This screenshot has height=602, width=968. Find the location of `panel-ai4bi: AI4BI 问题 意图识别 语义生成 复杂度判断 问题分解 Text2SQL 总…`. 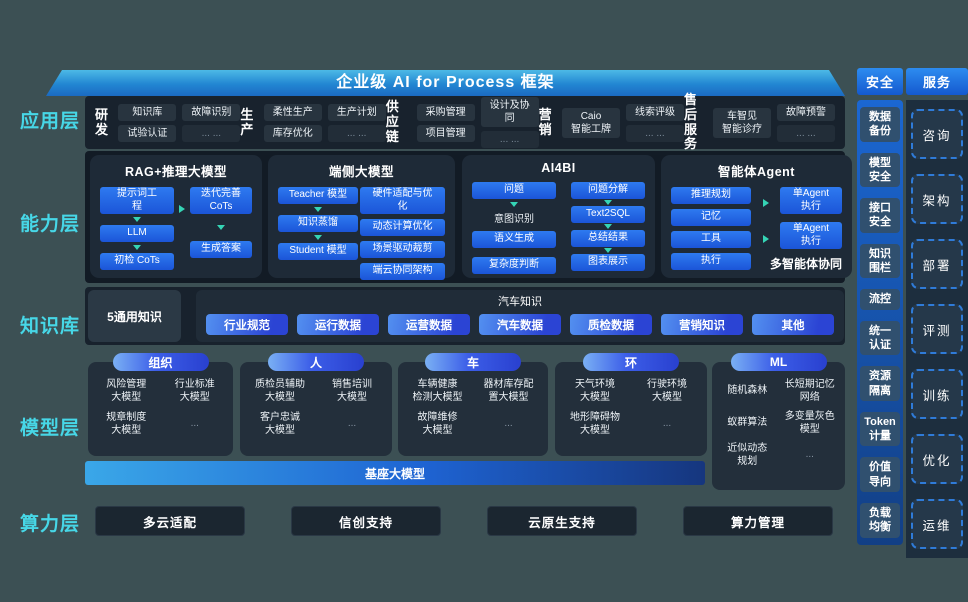

panel-ai4bi: AI4BI 问题 意图识别 语义生成 复杂度判断 问题分解 Text2SQL 总… is located at coordinates (558, 216).